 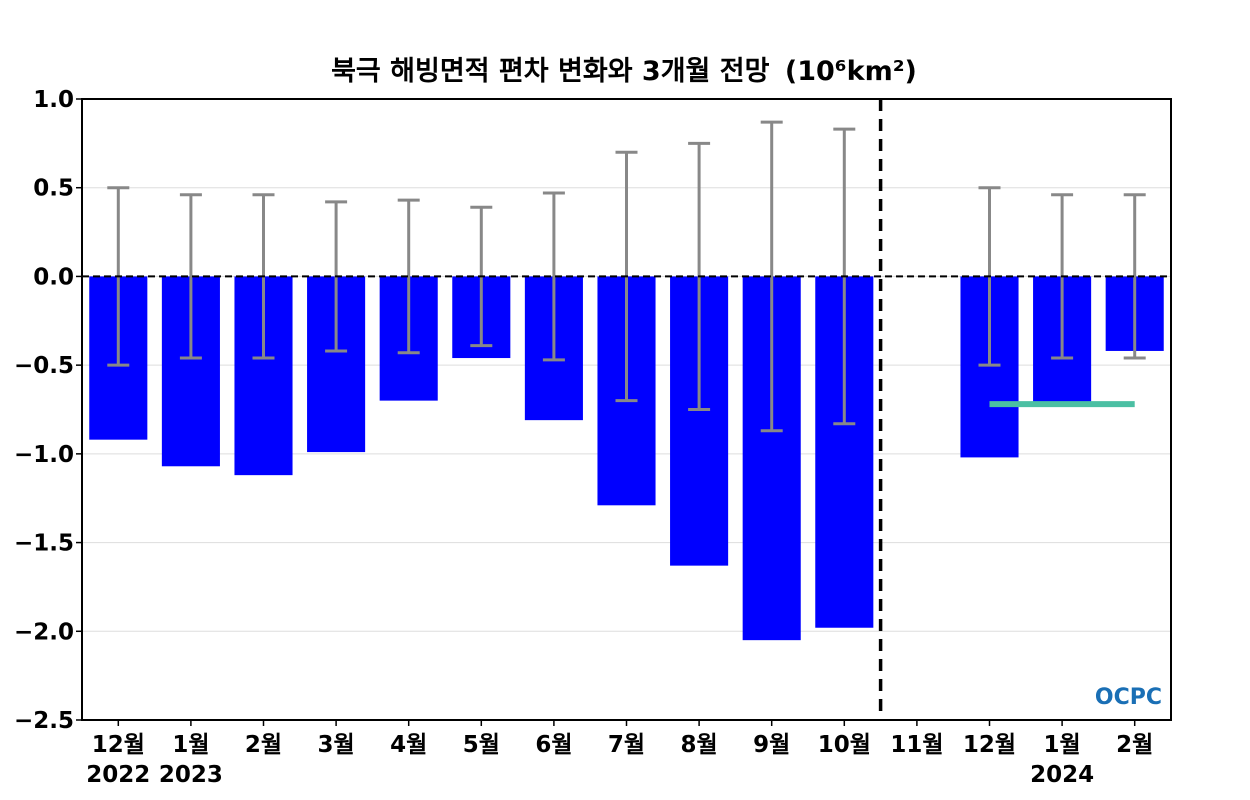 What do you see at coordinates (624, 71) in the screenshot?
I see `chart-title: 북극 해빙면적 편차 변화와 3개월 전망 (10⁶km²)` at bounding box center [624, 71].